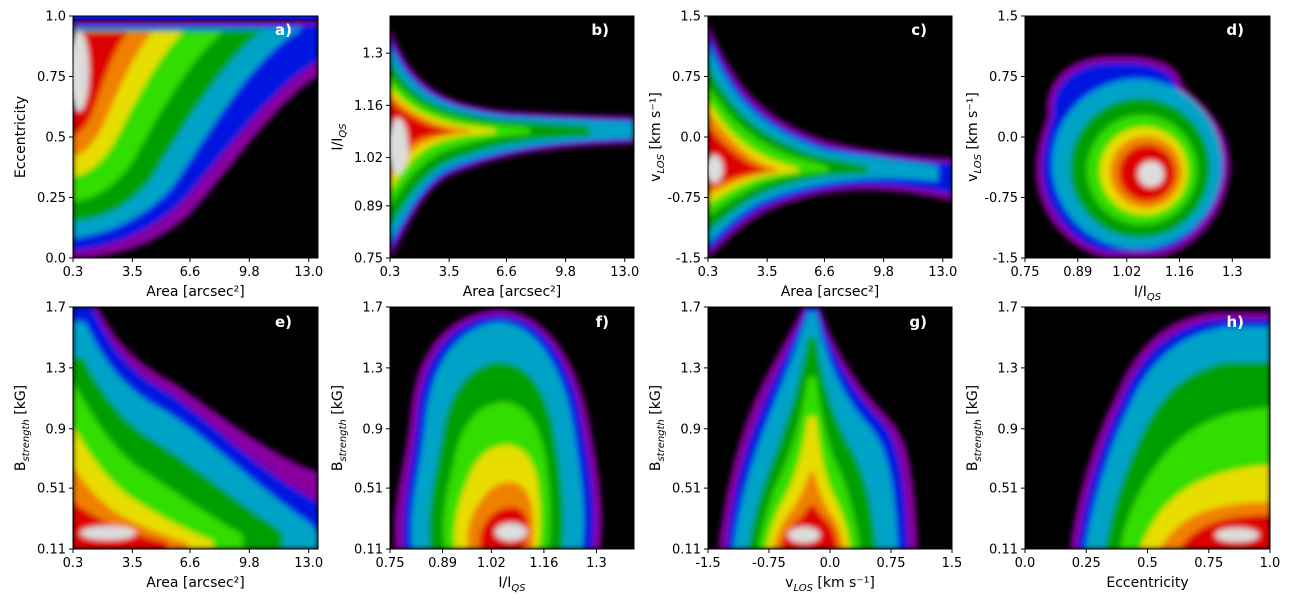 This screenshot has width=1289, height=605. Describe the element at coordinates (51, 489) in the screenshot. I see `y-tick-label-e-1: 0.51` at that location.